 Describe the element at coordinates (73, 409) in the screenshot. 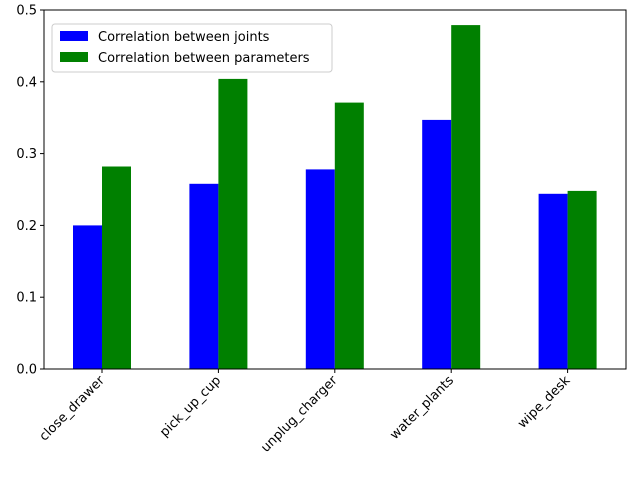

I see `x-tick-label: close_drawer` at that location.